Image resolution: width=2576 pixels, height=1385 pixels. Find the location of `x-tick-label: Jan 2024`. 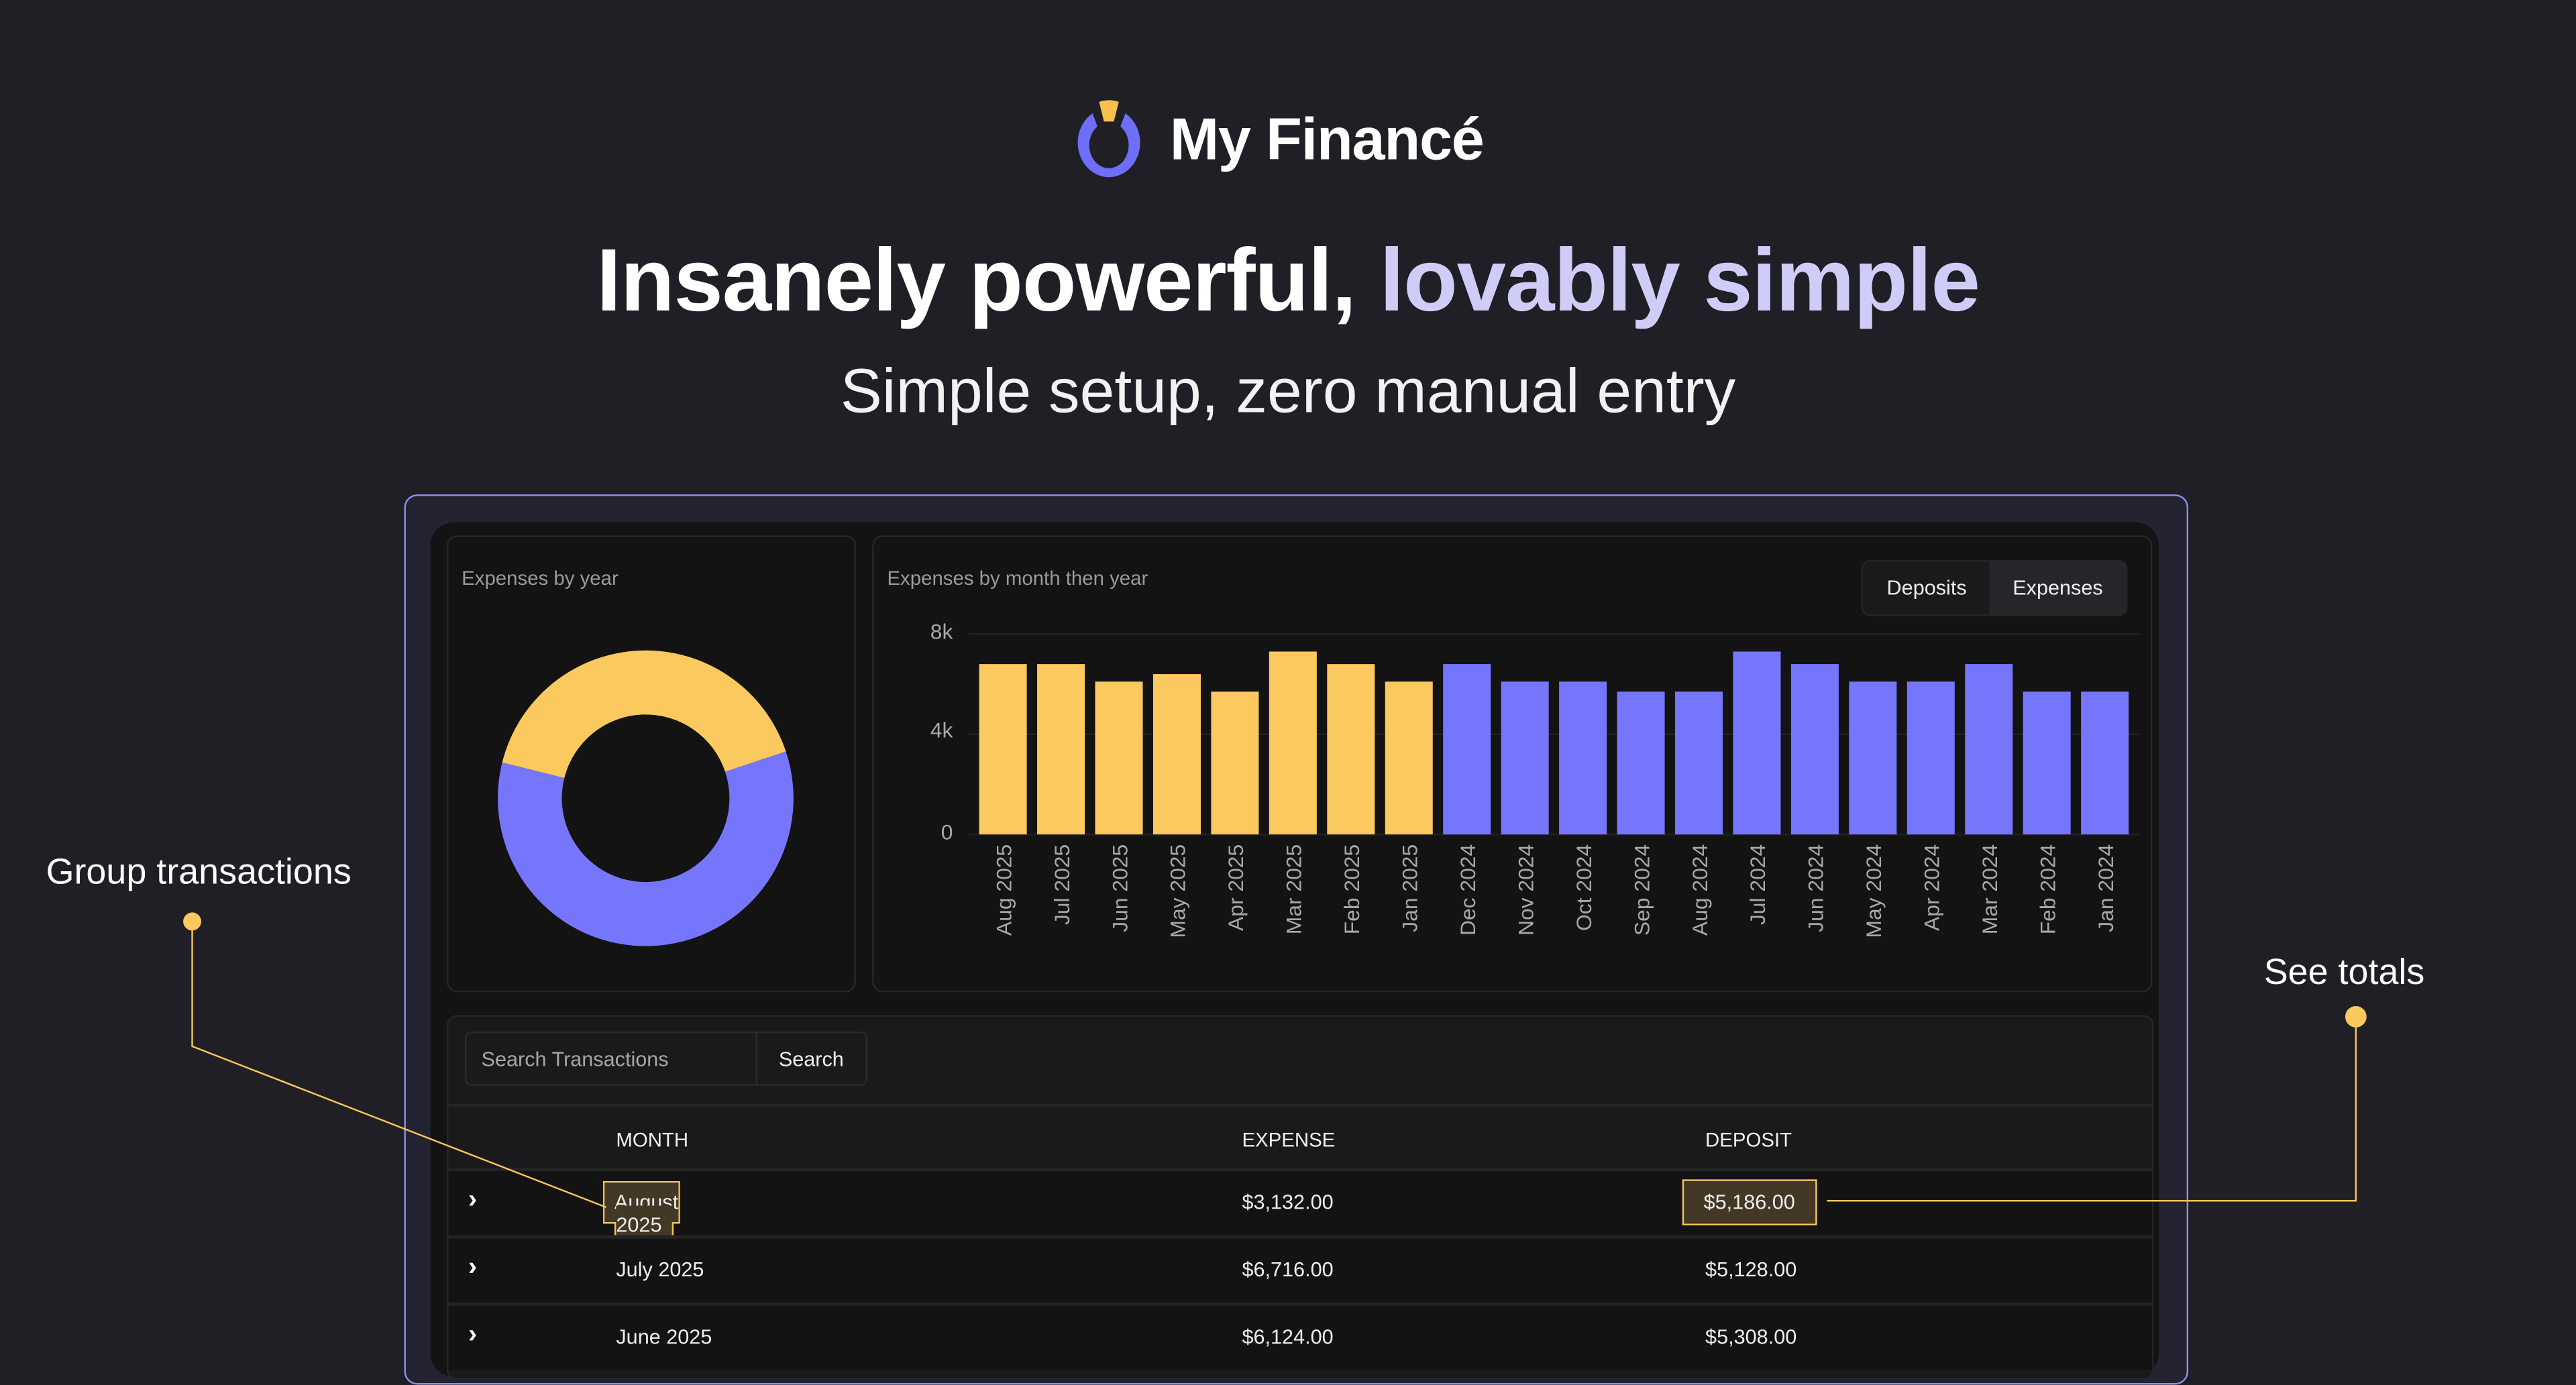

x-tick-label: Jan 2024 is located at coordinates (2106, 888).